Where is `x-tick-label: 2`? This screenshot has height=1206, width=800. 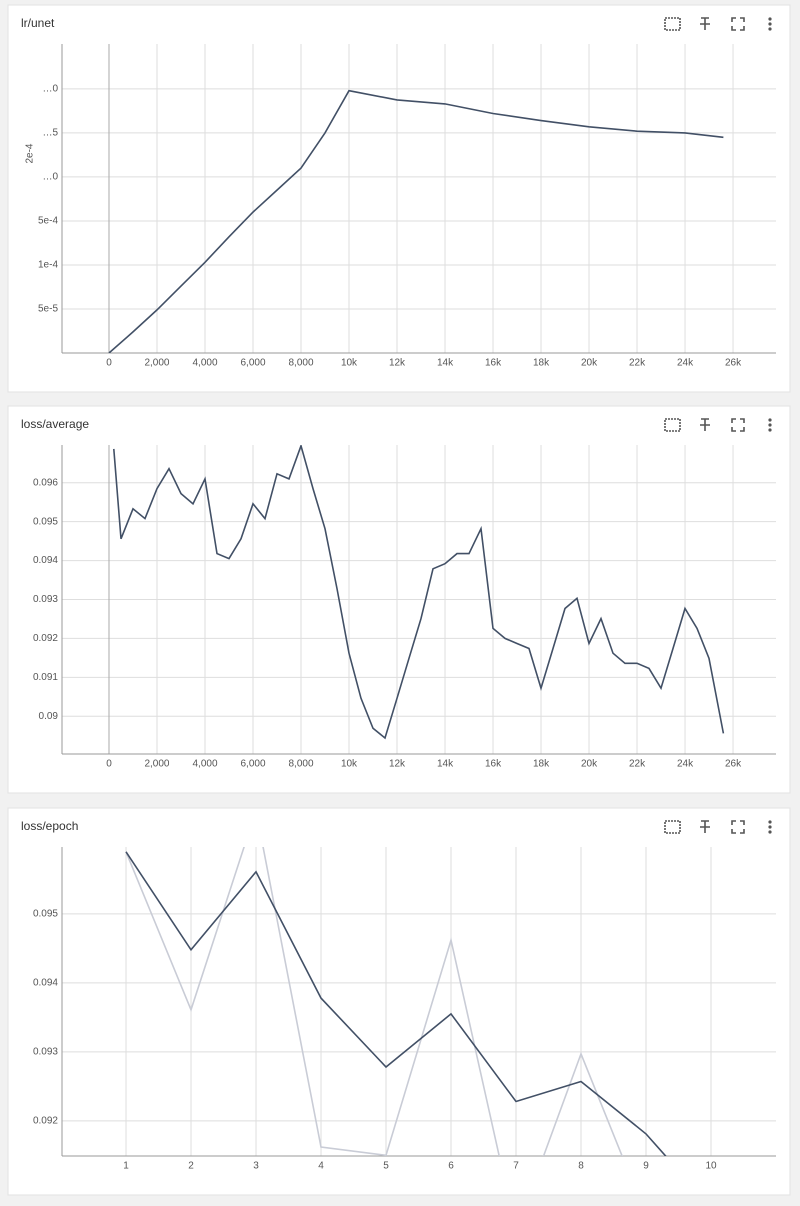 x-tick-label: 2 is located at coordinates (191, 1166).